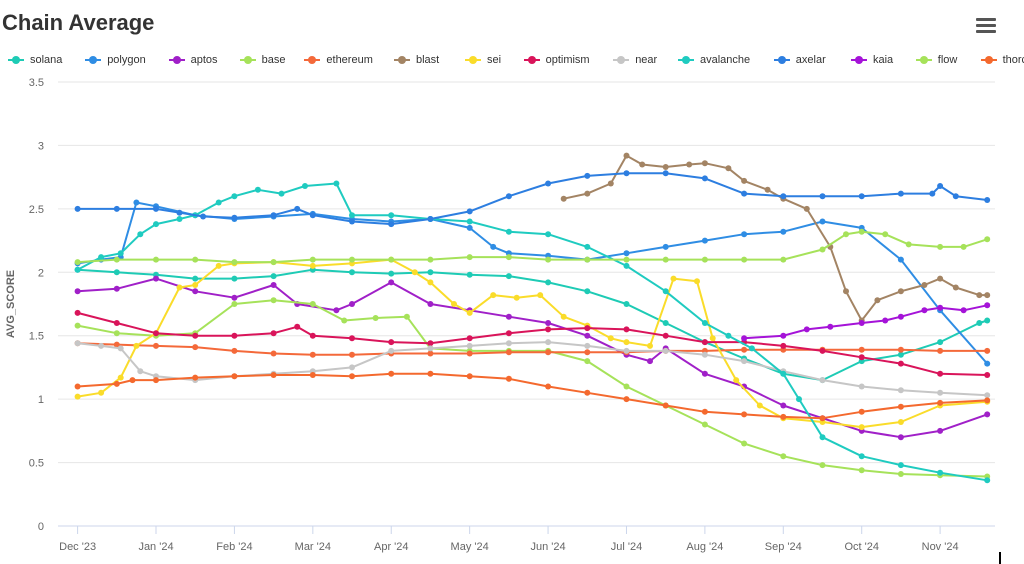 Image resolution: width=1024 pixels, height=564 pixels. Describe the element at coordinates (234, 547) in the screenshot. I see `x-tick-label: Feb '24` at that location.